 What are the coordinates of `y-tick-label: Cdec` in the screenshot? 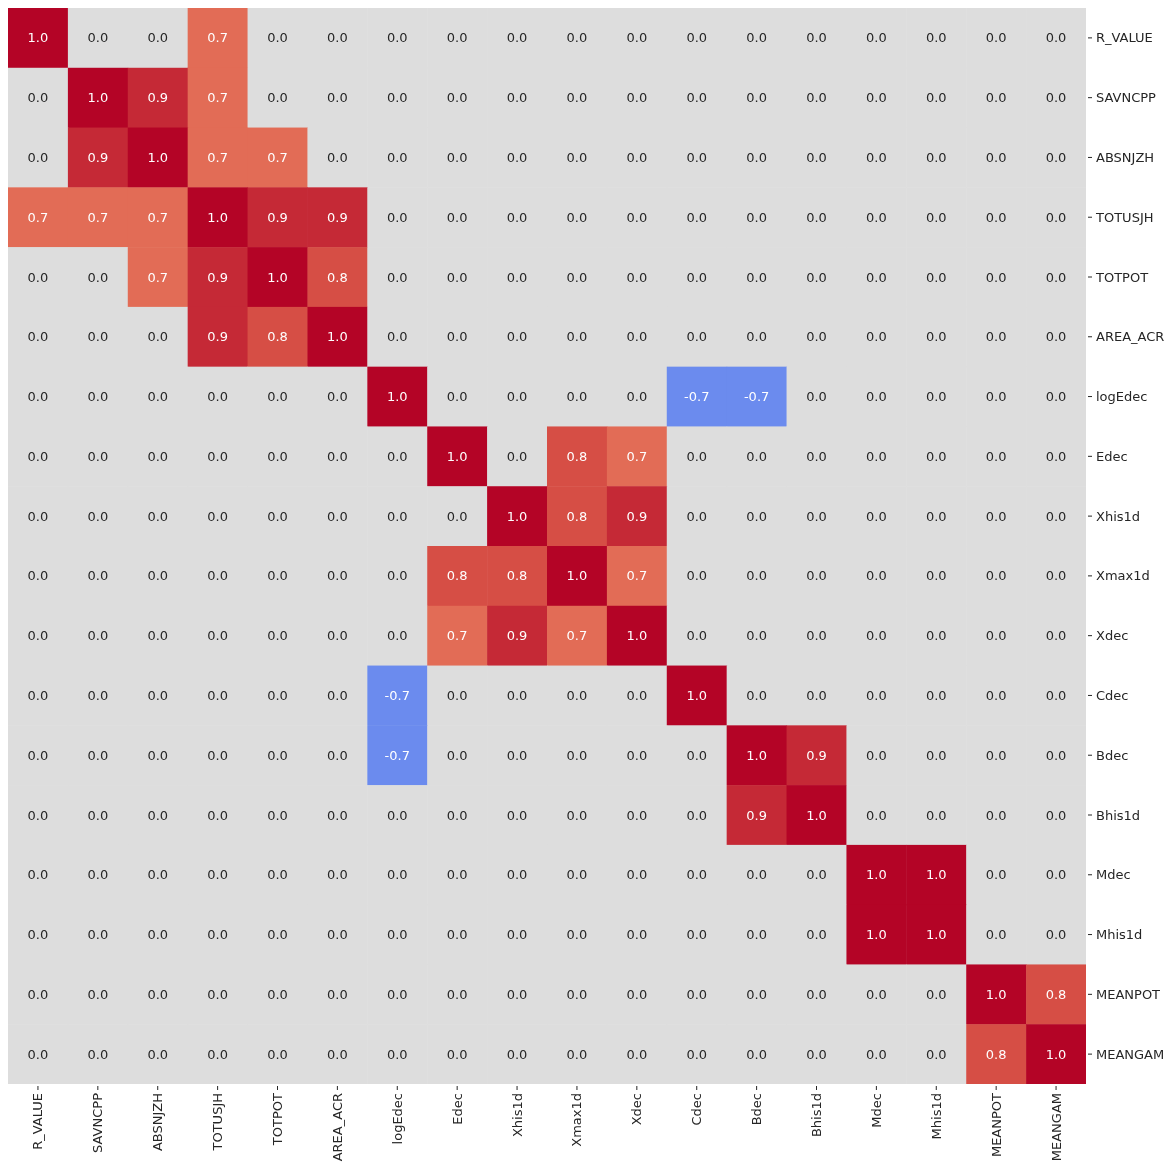 It's located at (1112, 695).